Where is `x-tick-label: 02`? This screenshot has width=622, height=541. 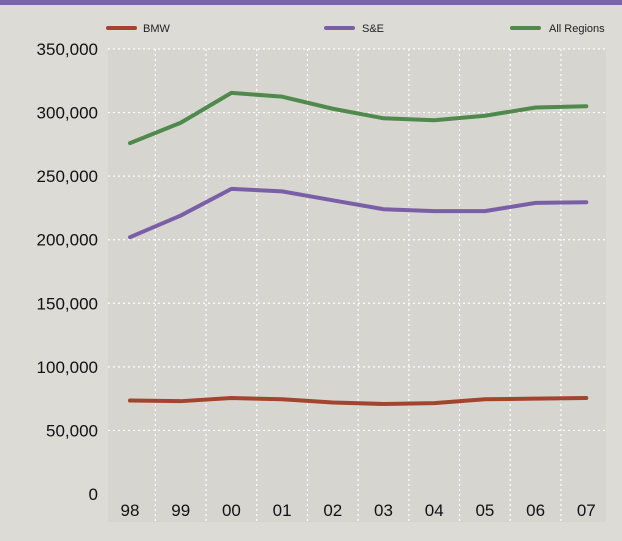
x-tick-label: 02 is located at coordinates (332, 510).